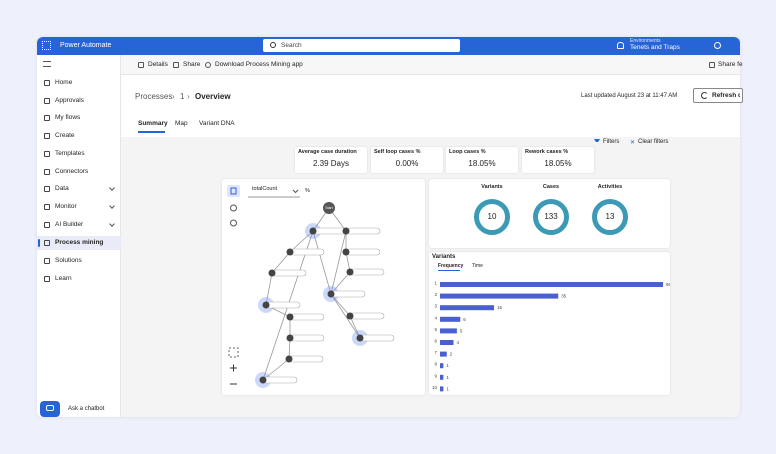 Image resolution: width=776 pixels, height=454 pixels. I want to click on settings-icon, so click(717, 45).